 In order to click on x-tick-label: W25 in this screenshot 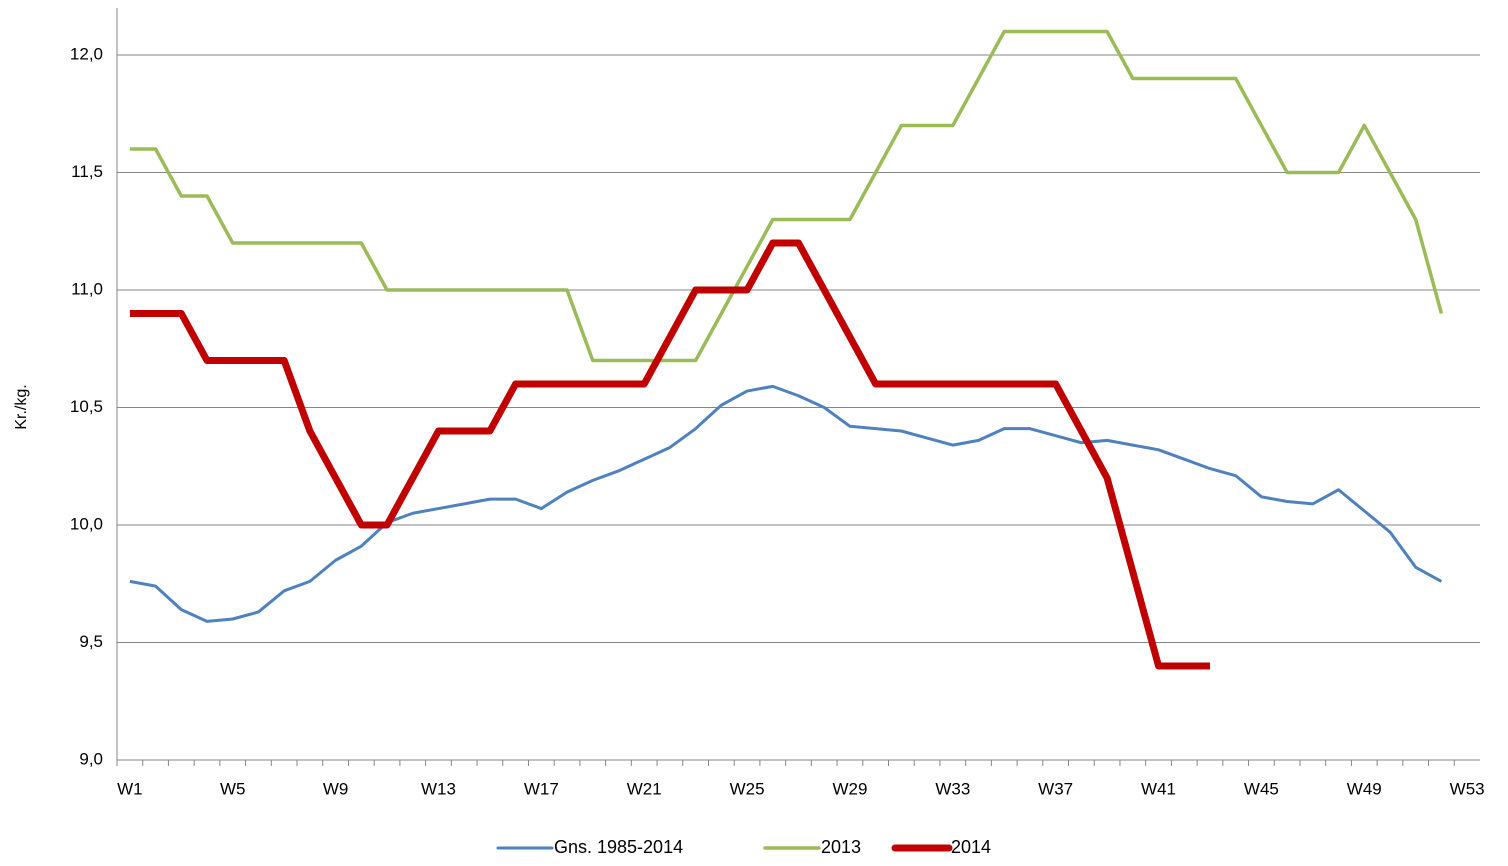, I will do `click(747, 788)`.